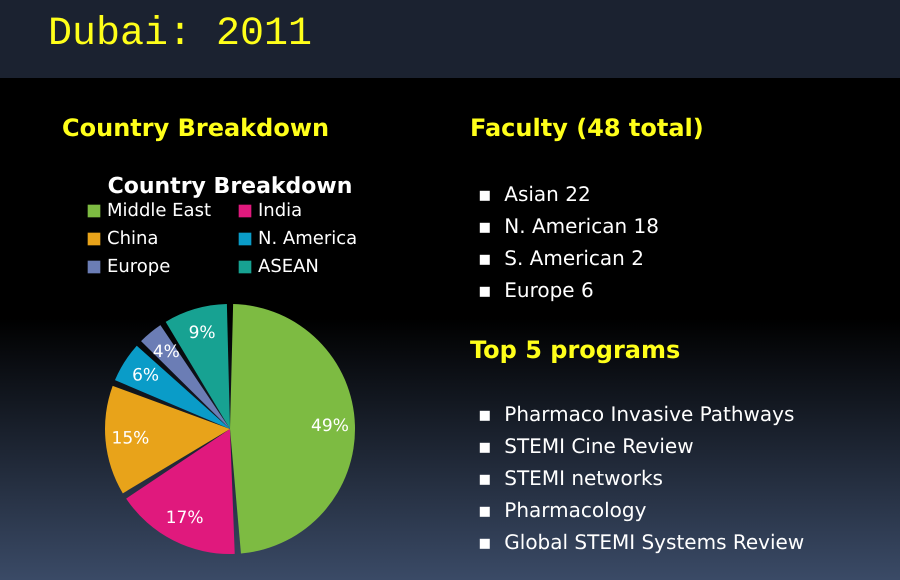 The image size is (900, 580). I want to click on text: Country Breakdown, so click(196, 128).